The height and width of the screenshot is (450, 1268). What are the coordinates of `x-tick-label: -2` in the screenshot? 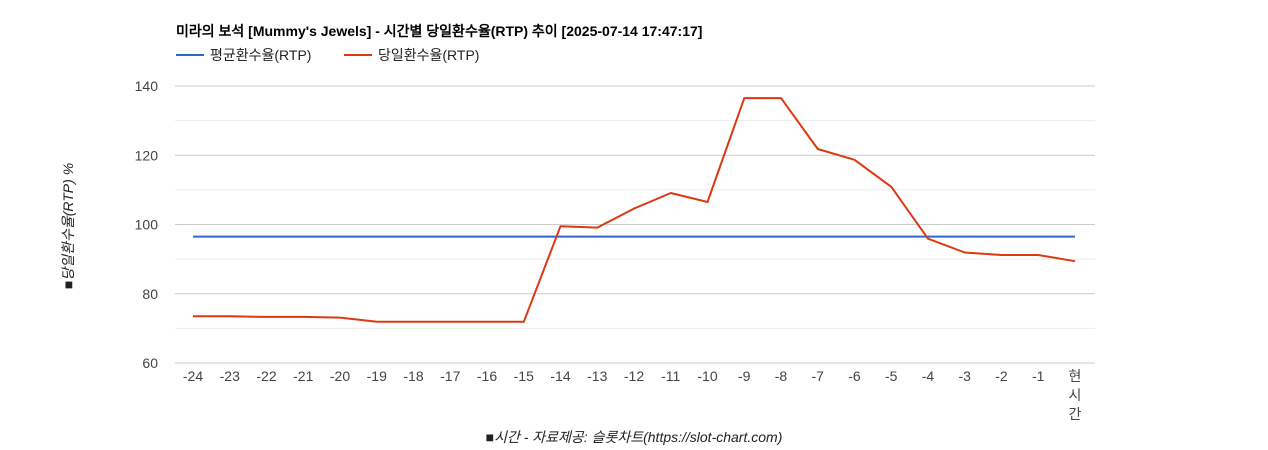 It's located at (1001, 376).